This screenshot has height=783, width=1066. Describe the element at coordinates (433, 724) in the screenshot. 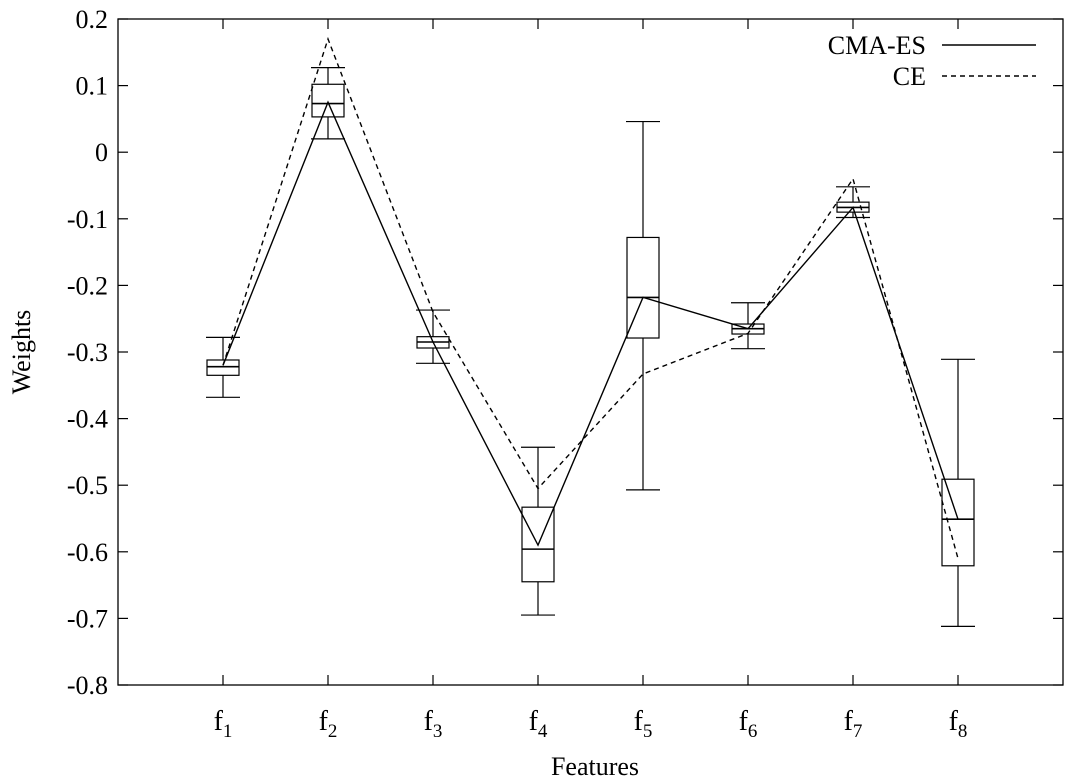

I see `x-tick-label: f3` at that location.